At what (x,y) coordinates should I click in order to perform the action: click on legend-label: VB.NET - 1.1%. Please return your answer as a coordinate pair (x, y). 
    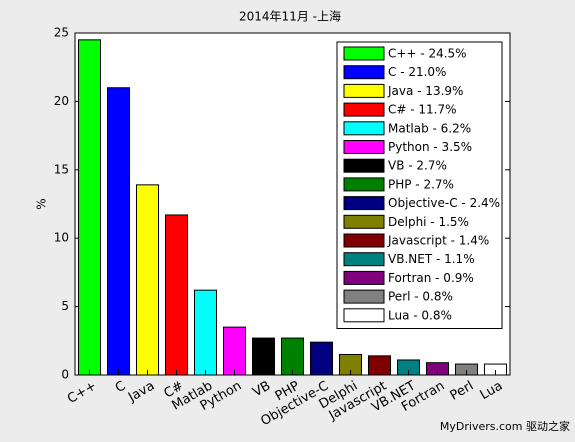
    Looking at the image, I should click on (431, 259).